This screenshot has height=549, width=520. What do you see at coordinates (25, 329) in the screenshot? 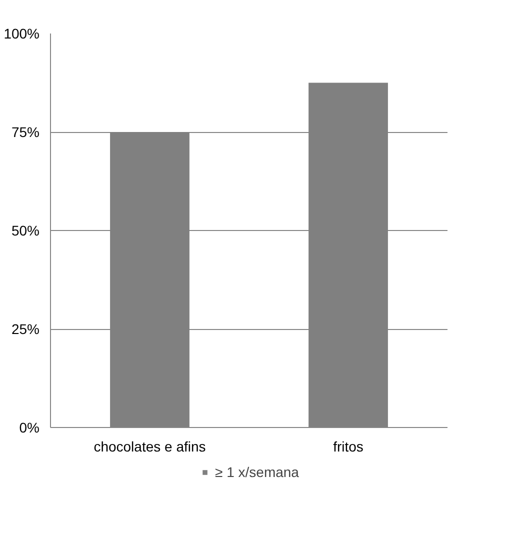
I see `y-tick-label: 25%` at bounding box center [25, 329].